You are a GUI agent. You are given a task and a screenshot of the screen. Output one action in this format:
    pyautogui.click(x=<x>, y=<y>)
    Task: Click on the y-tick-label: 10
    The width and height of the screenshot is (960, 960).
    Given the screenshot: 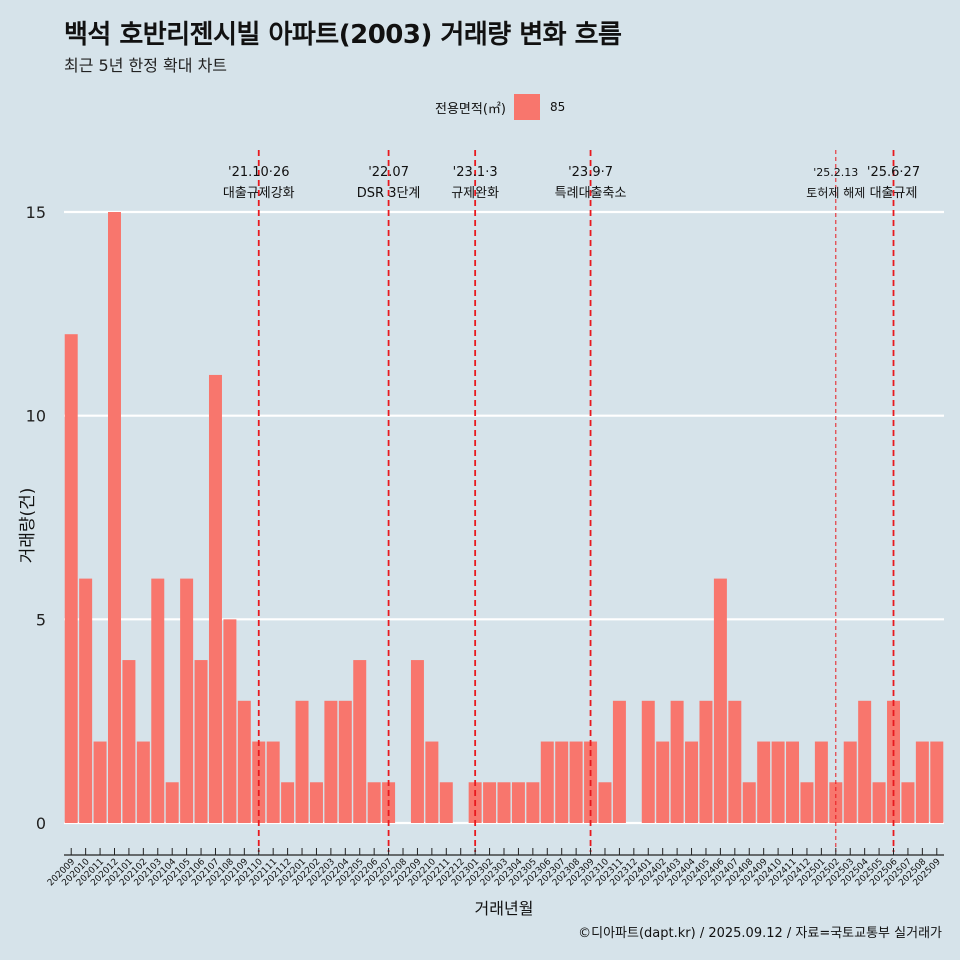 What is the action you would take?
    pyautogui.click(x=36, y=416)
    